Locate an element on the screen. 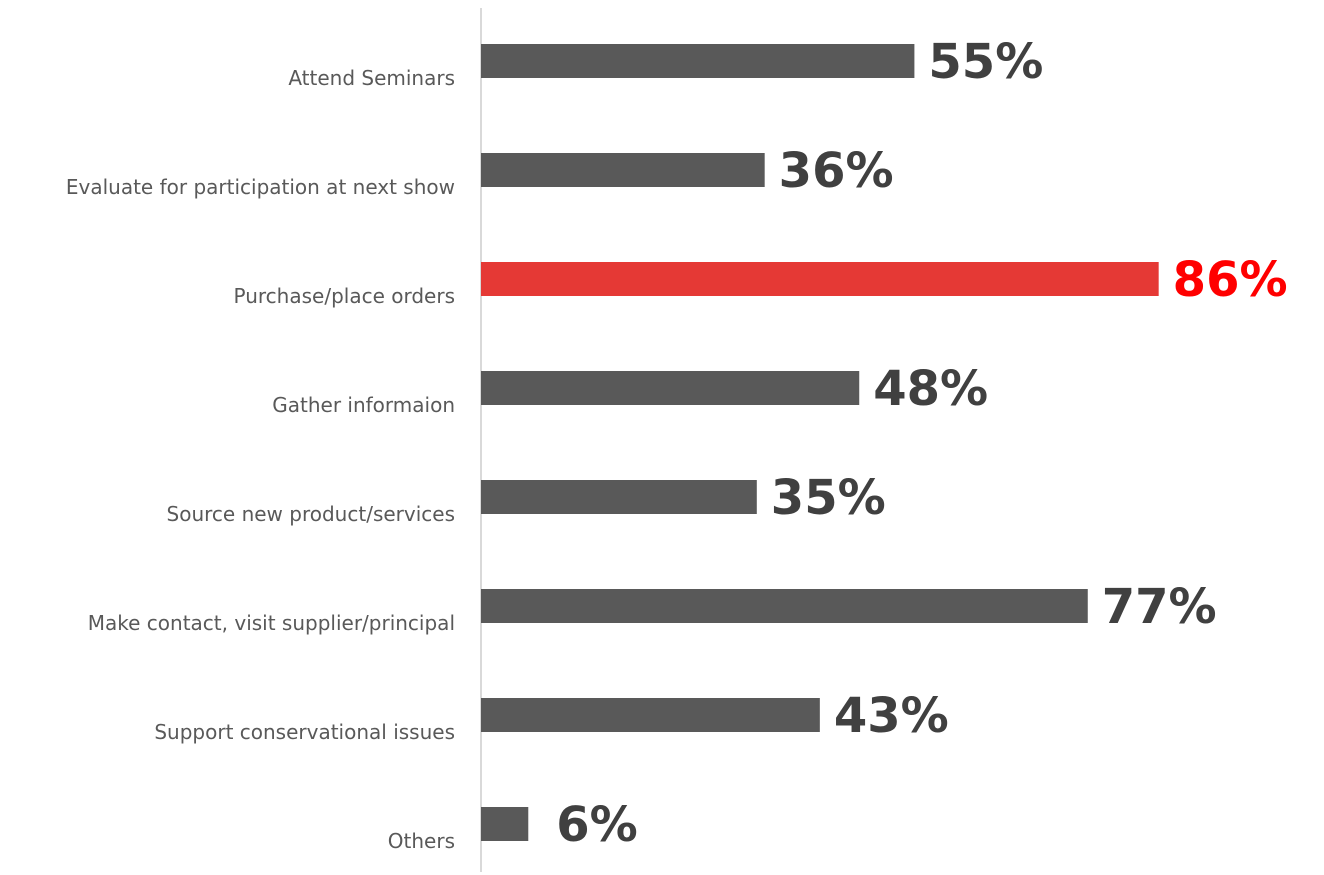 The width and height of the screenshot is (1324, 875). value-label-7: 43% is located at coordinates (891, 716).